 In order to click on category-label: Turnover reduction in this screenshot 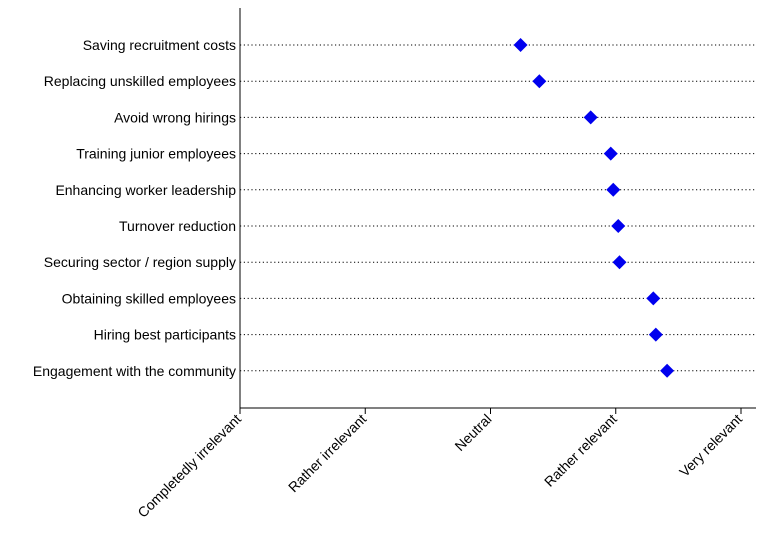, I will do `click(177, 226)`.